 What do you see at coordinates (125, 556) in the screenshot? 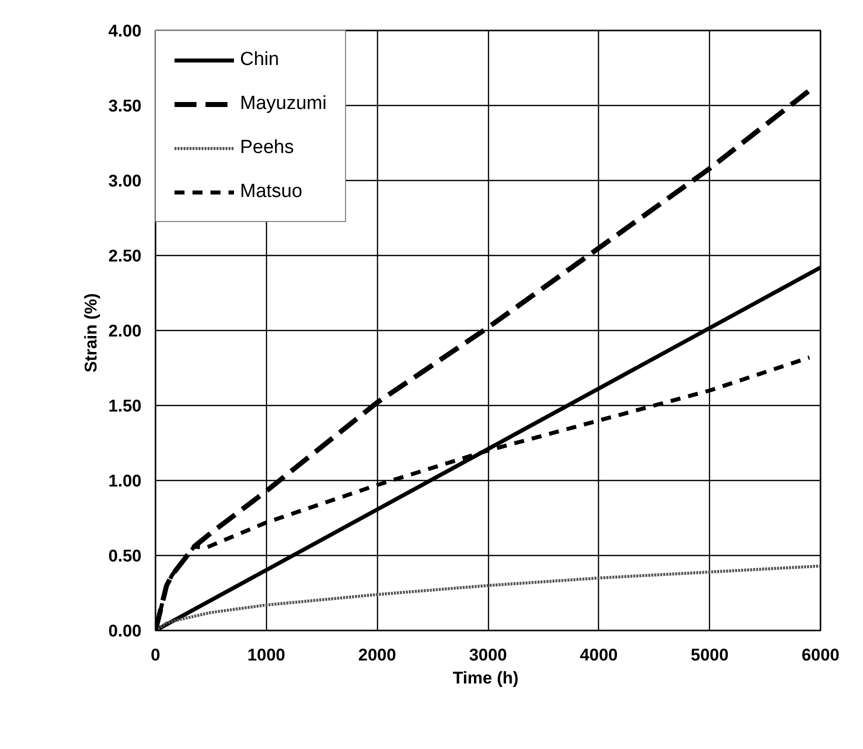
I see `y-tick-label: 0.50` at bounding box center [125, 556].